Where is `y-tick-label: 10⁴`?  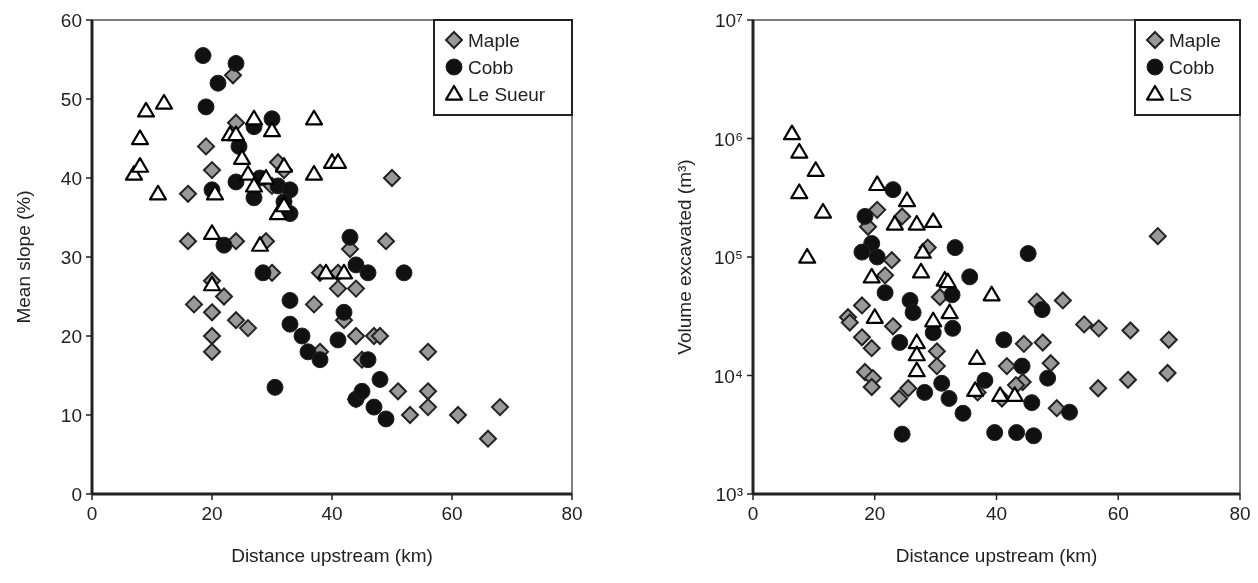
y-tick-label: 10⁴ is located at coordinates (728, 376).